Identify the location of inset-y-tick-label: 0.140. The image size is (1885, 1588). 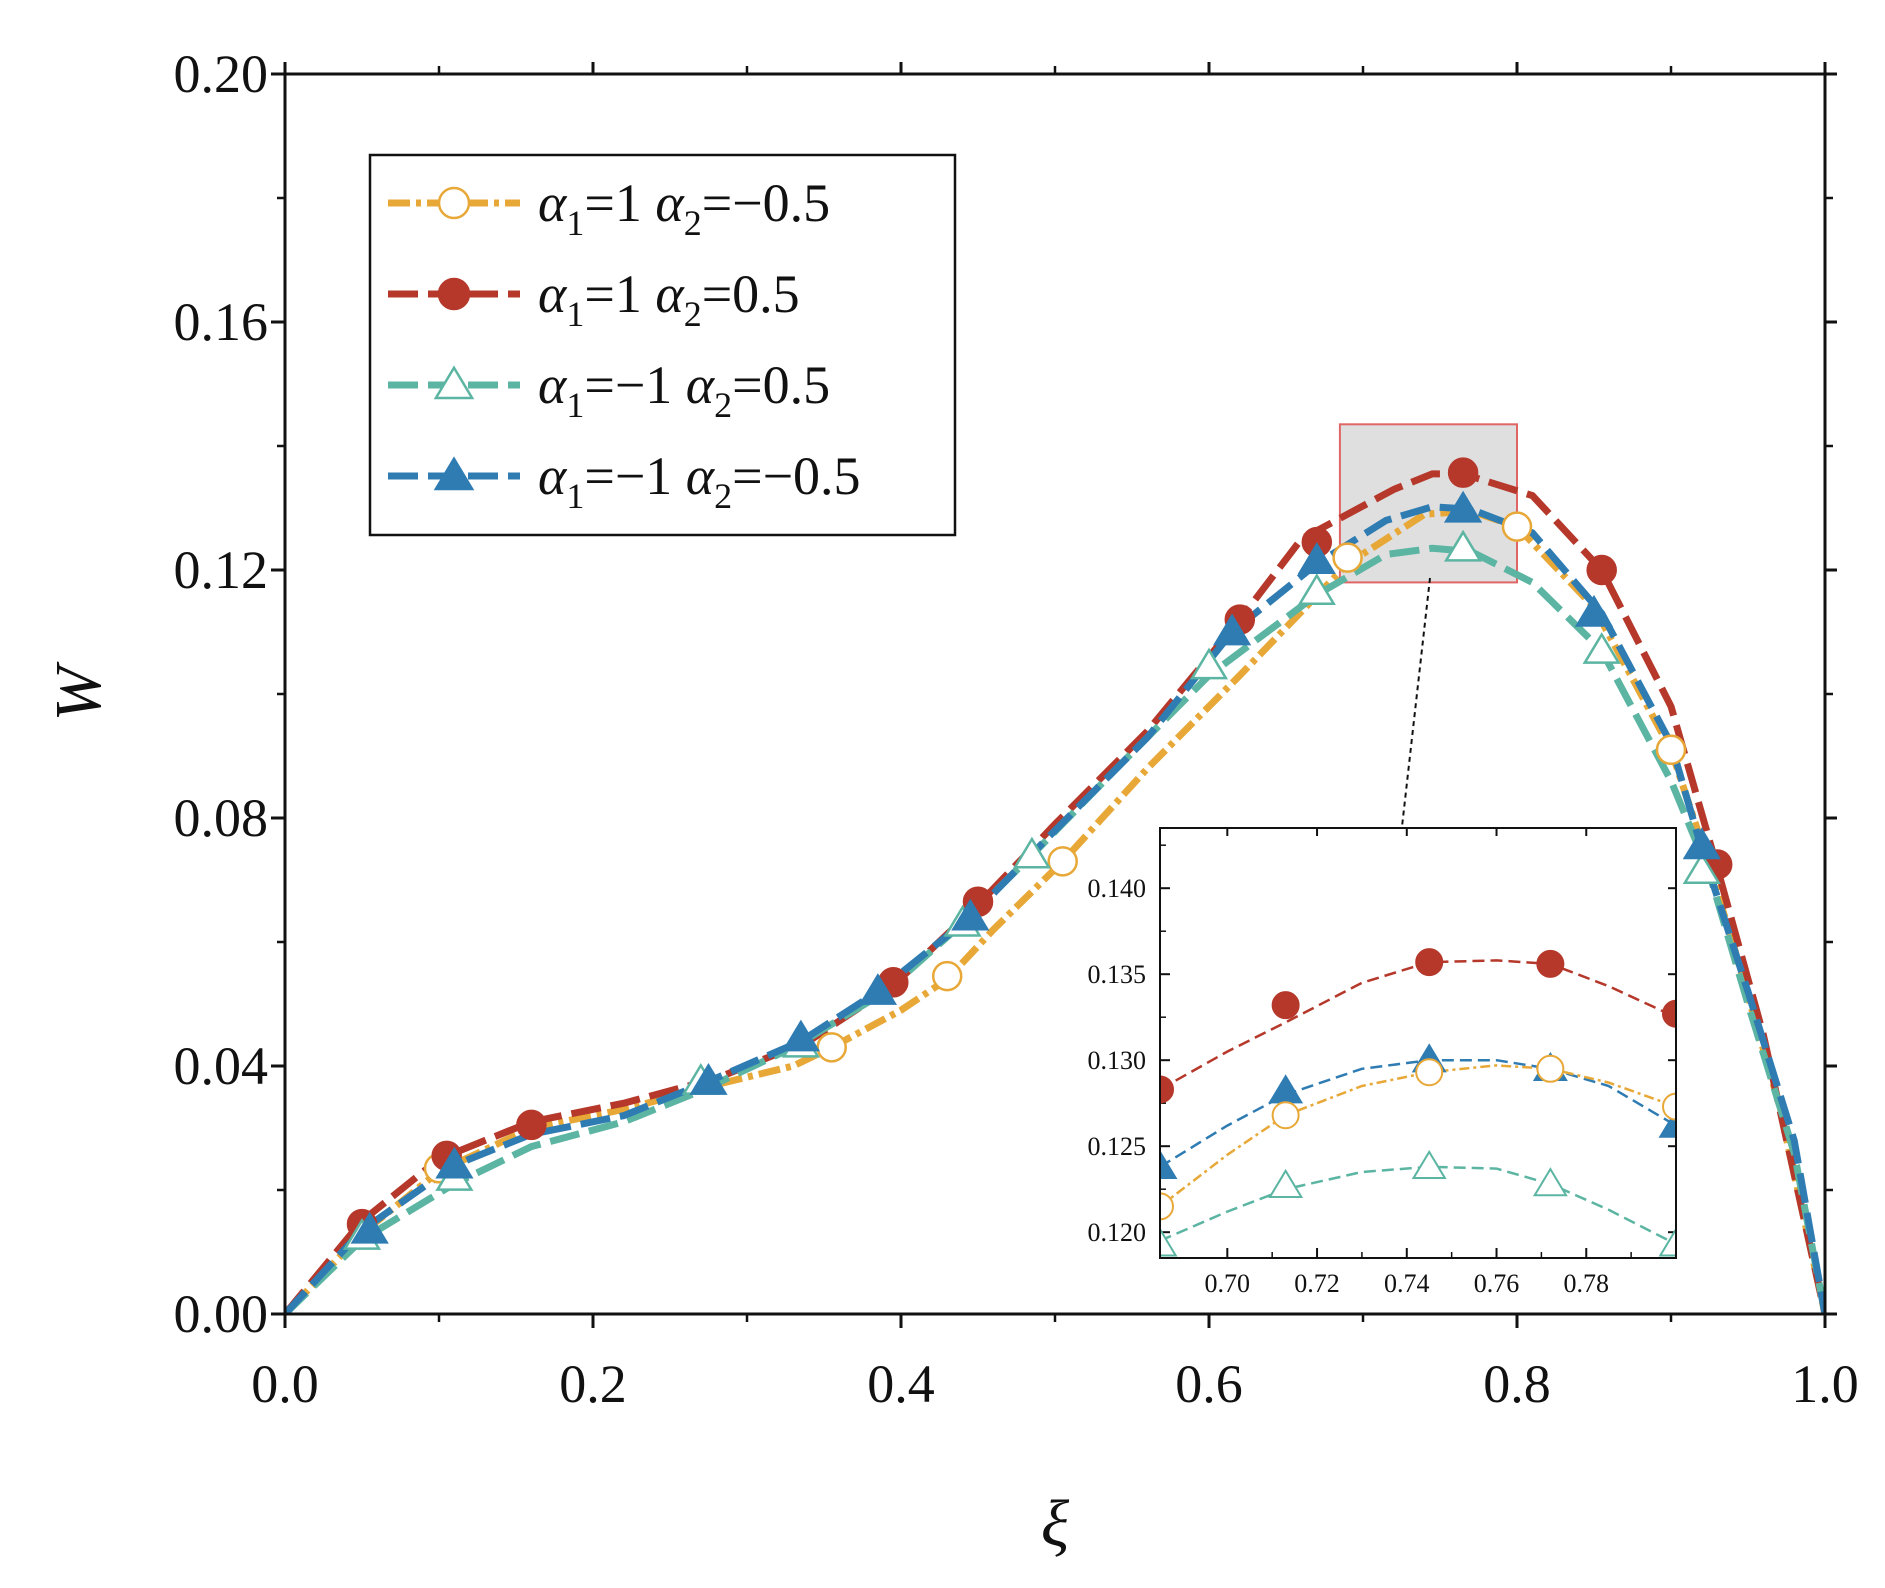
(1117, 888).